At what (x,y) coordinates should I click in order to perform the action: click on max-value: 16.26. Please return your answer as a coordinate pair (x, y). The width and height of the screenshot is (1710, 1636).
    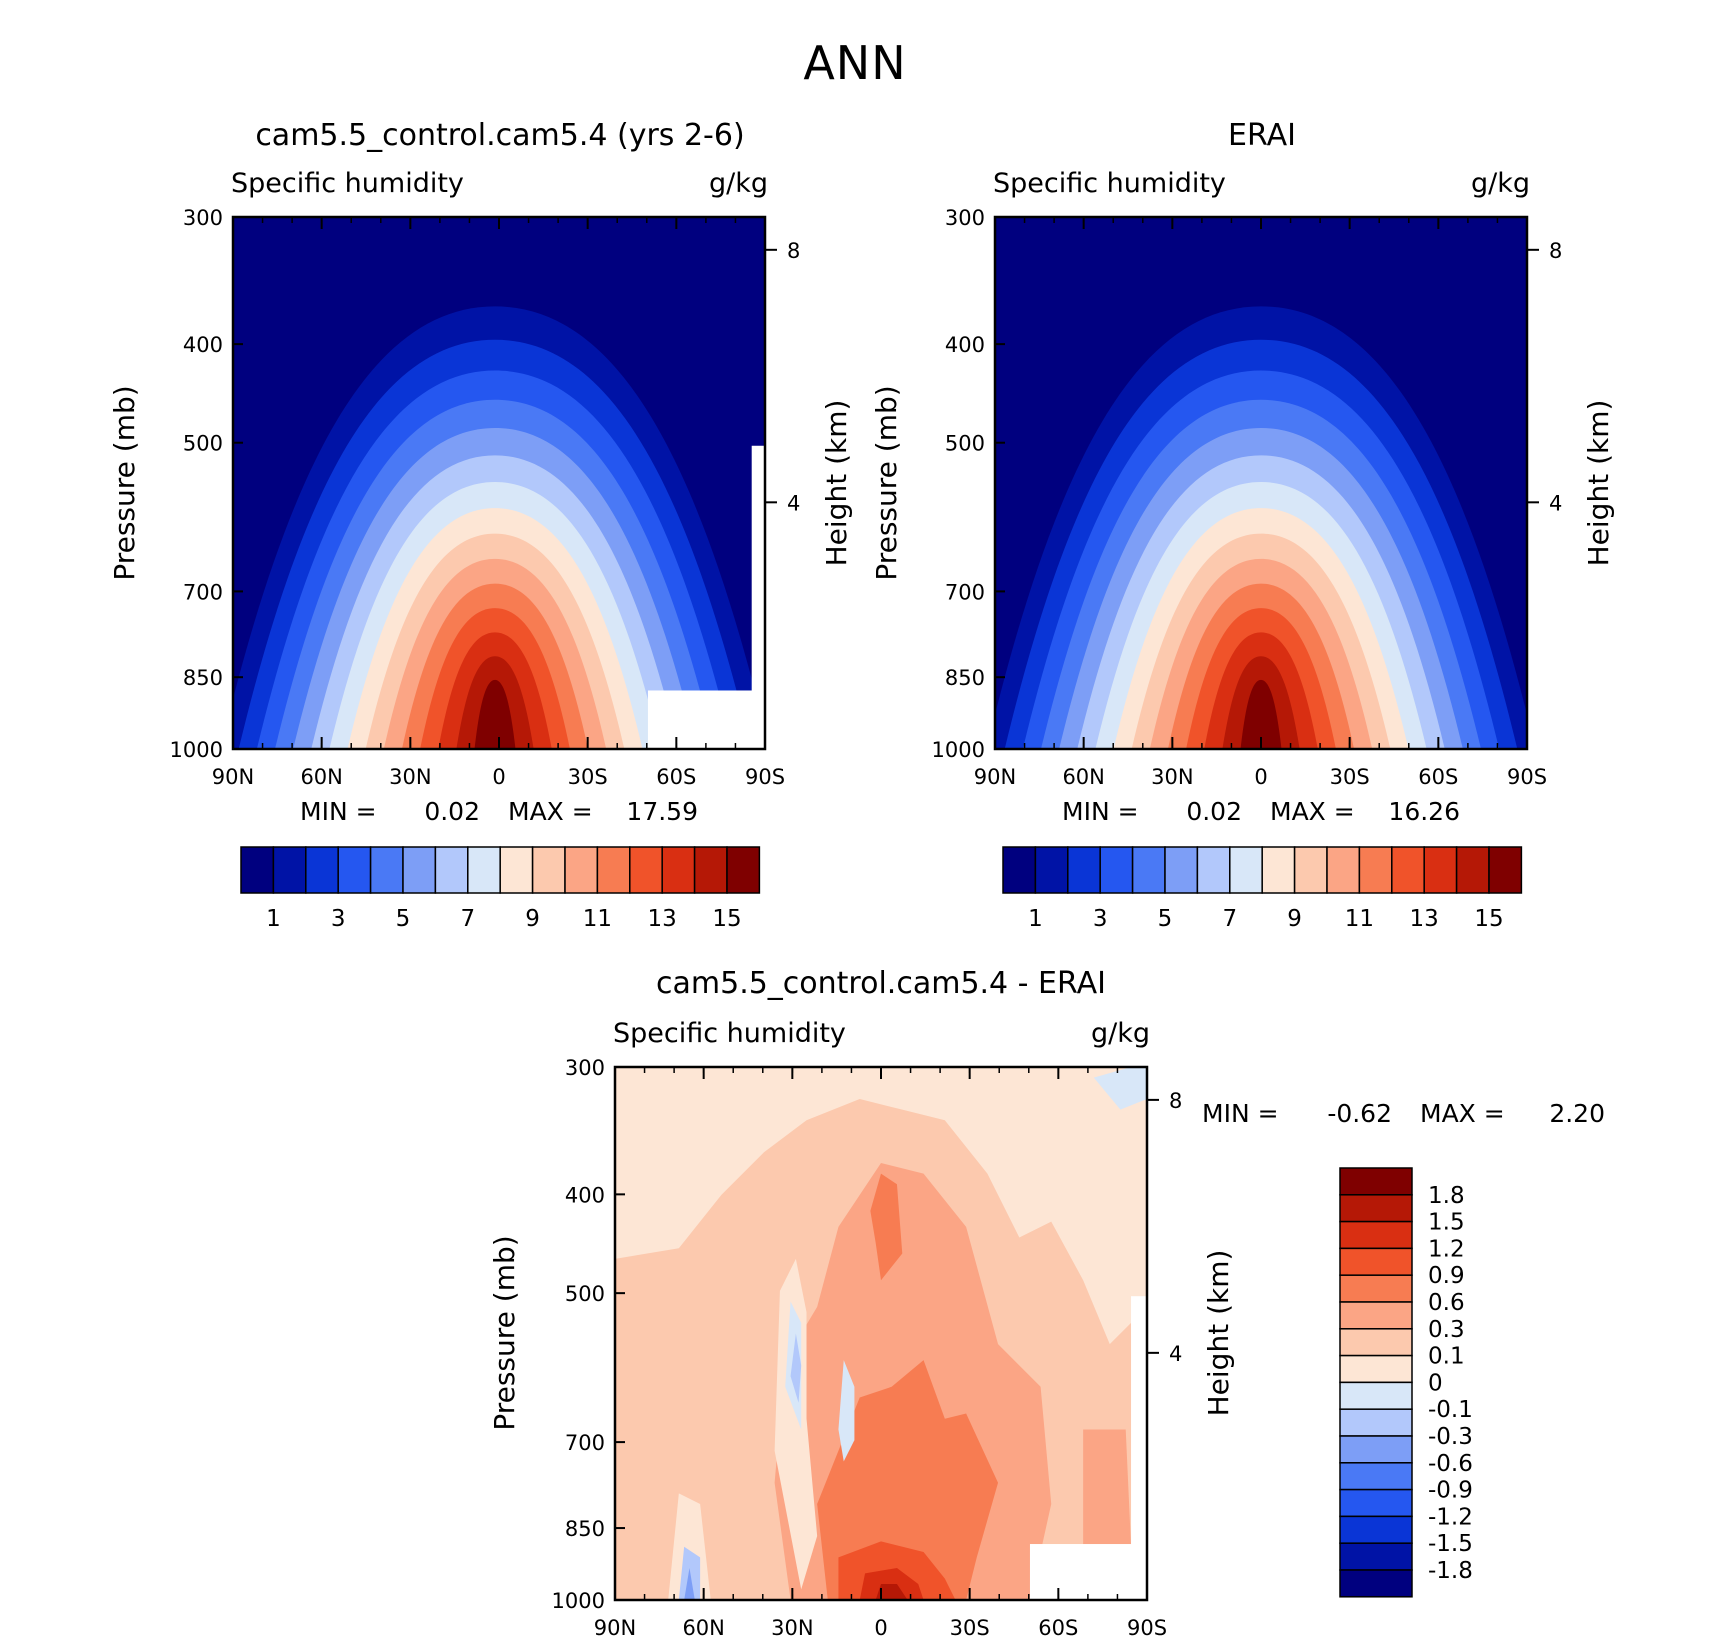
    Looking at the image, I should click on (1424, 811).